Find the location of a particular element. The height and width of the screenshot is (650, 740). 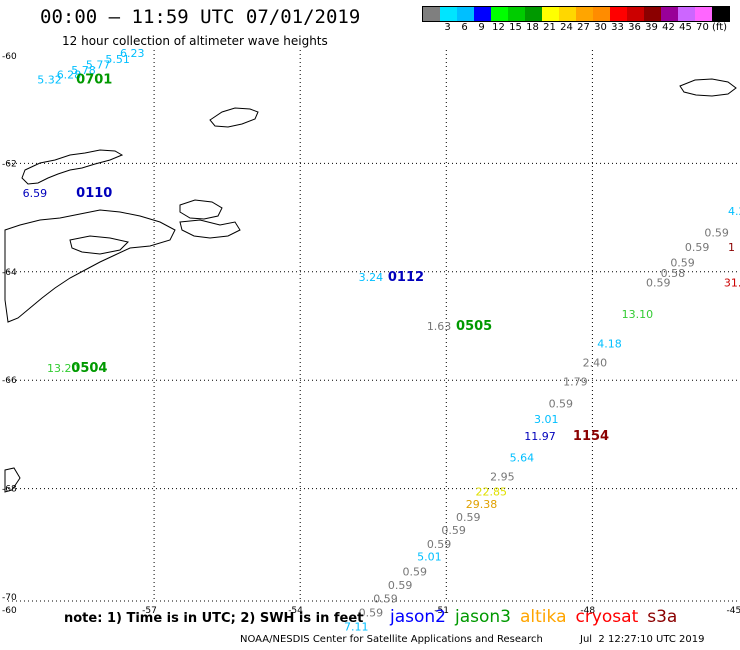

lon-tick-label: -45 is located at coordinates (733, 611).